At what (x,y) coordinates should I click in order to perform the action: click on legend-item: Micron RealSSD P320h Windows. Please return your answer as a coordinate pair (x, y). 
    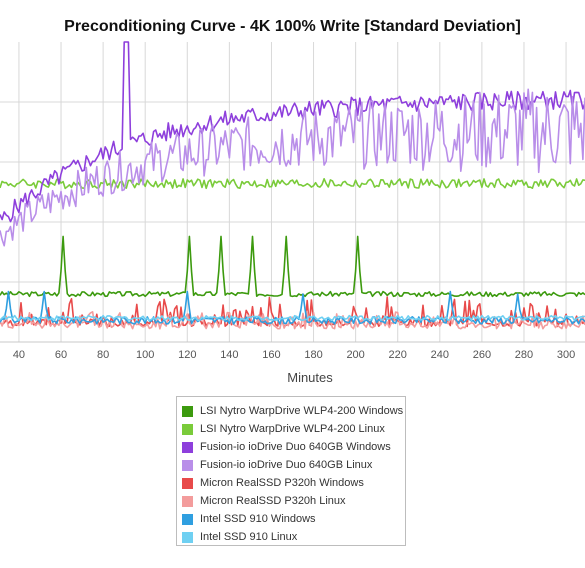
    Looking at the image, I should click on (293, 483).